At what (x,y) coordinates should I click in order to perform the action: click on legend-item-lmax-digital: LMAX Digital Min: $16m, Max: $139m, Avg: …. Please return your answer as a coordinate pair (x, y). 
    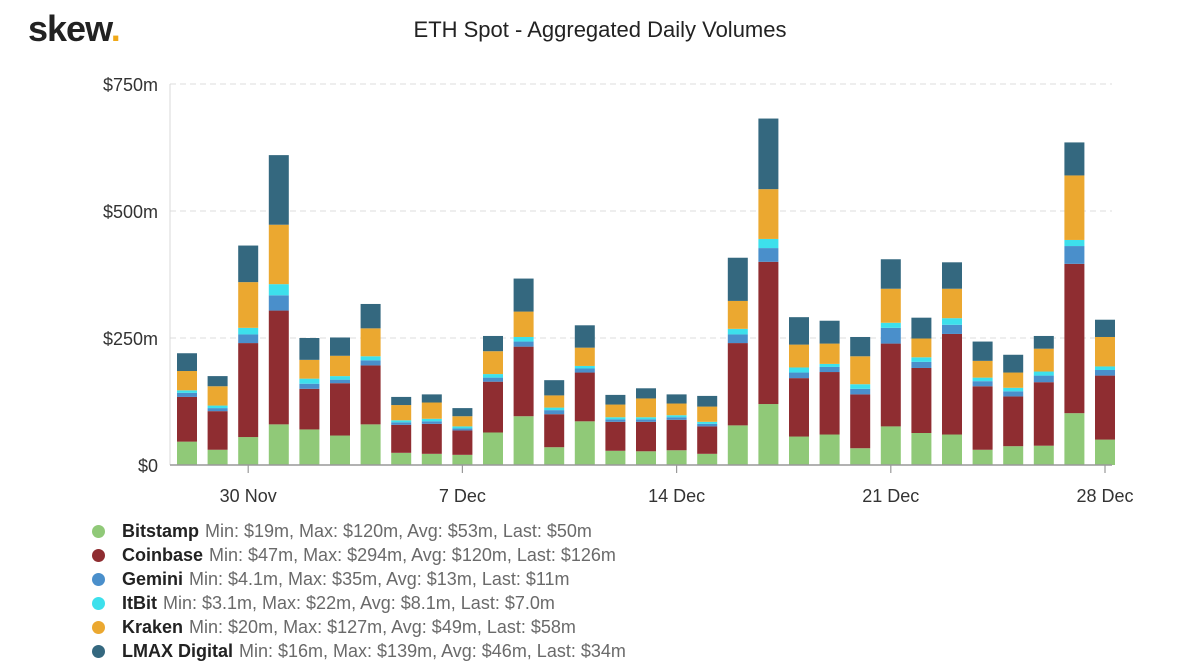
    Looking at the image, I should click on (359, 651).